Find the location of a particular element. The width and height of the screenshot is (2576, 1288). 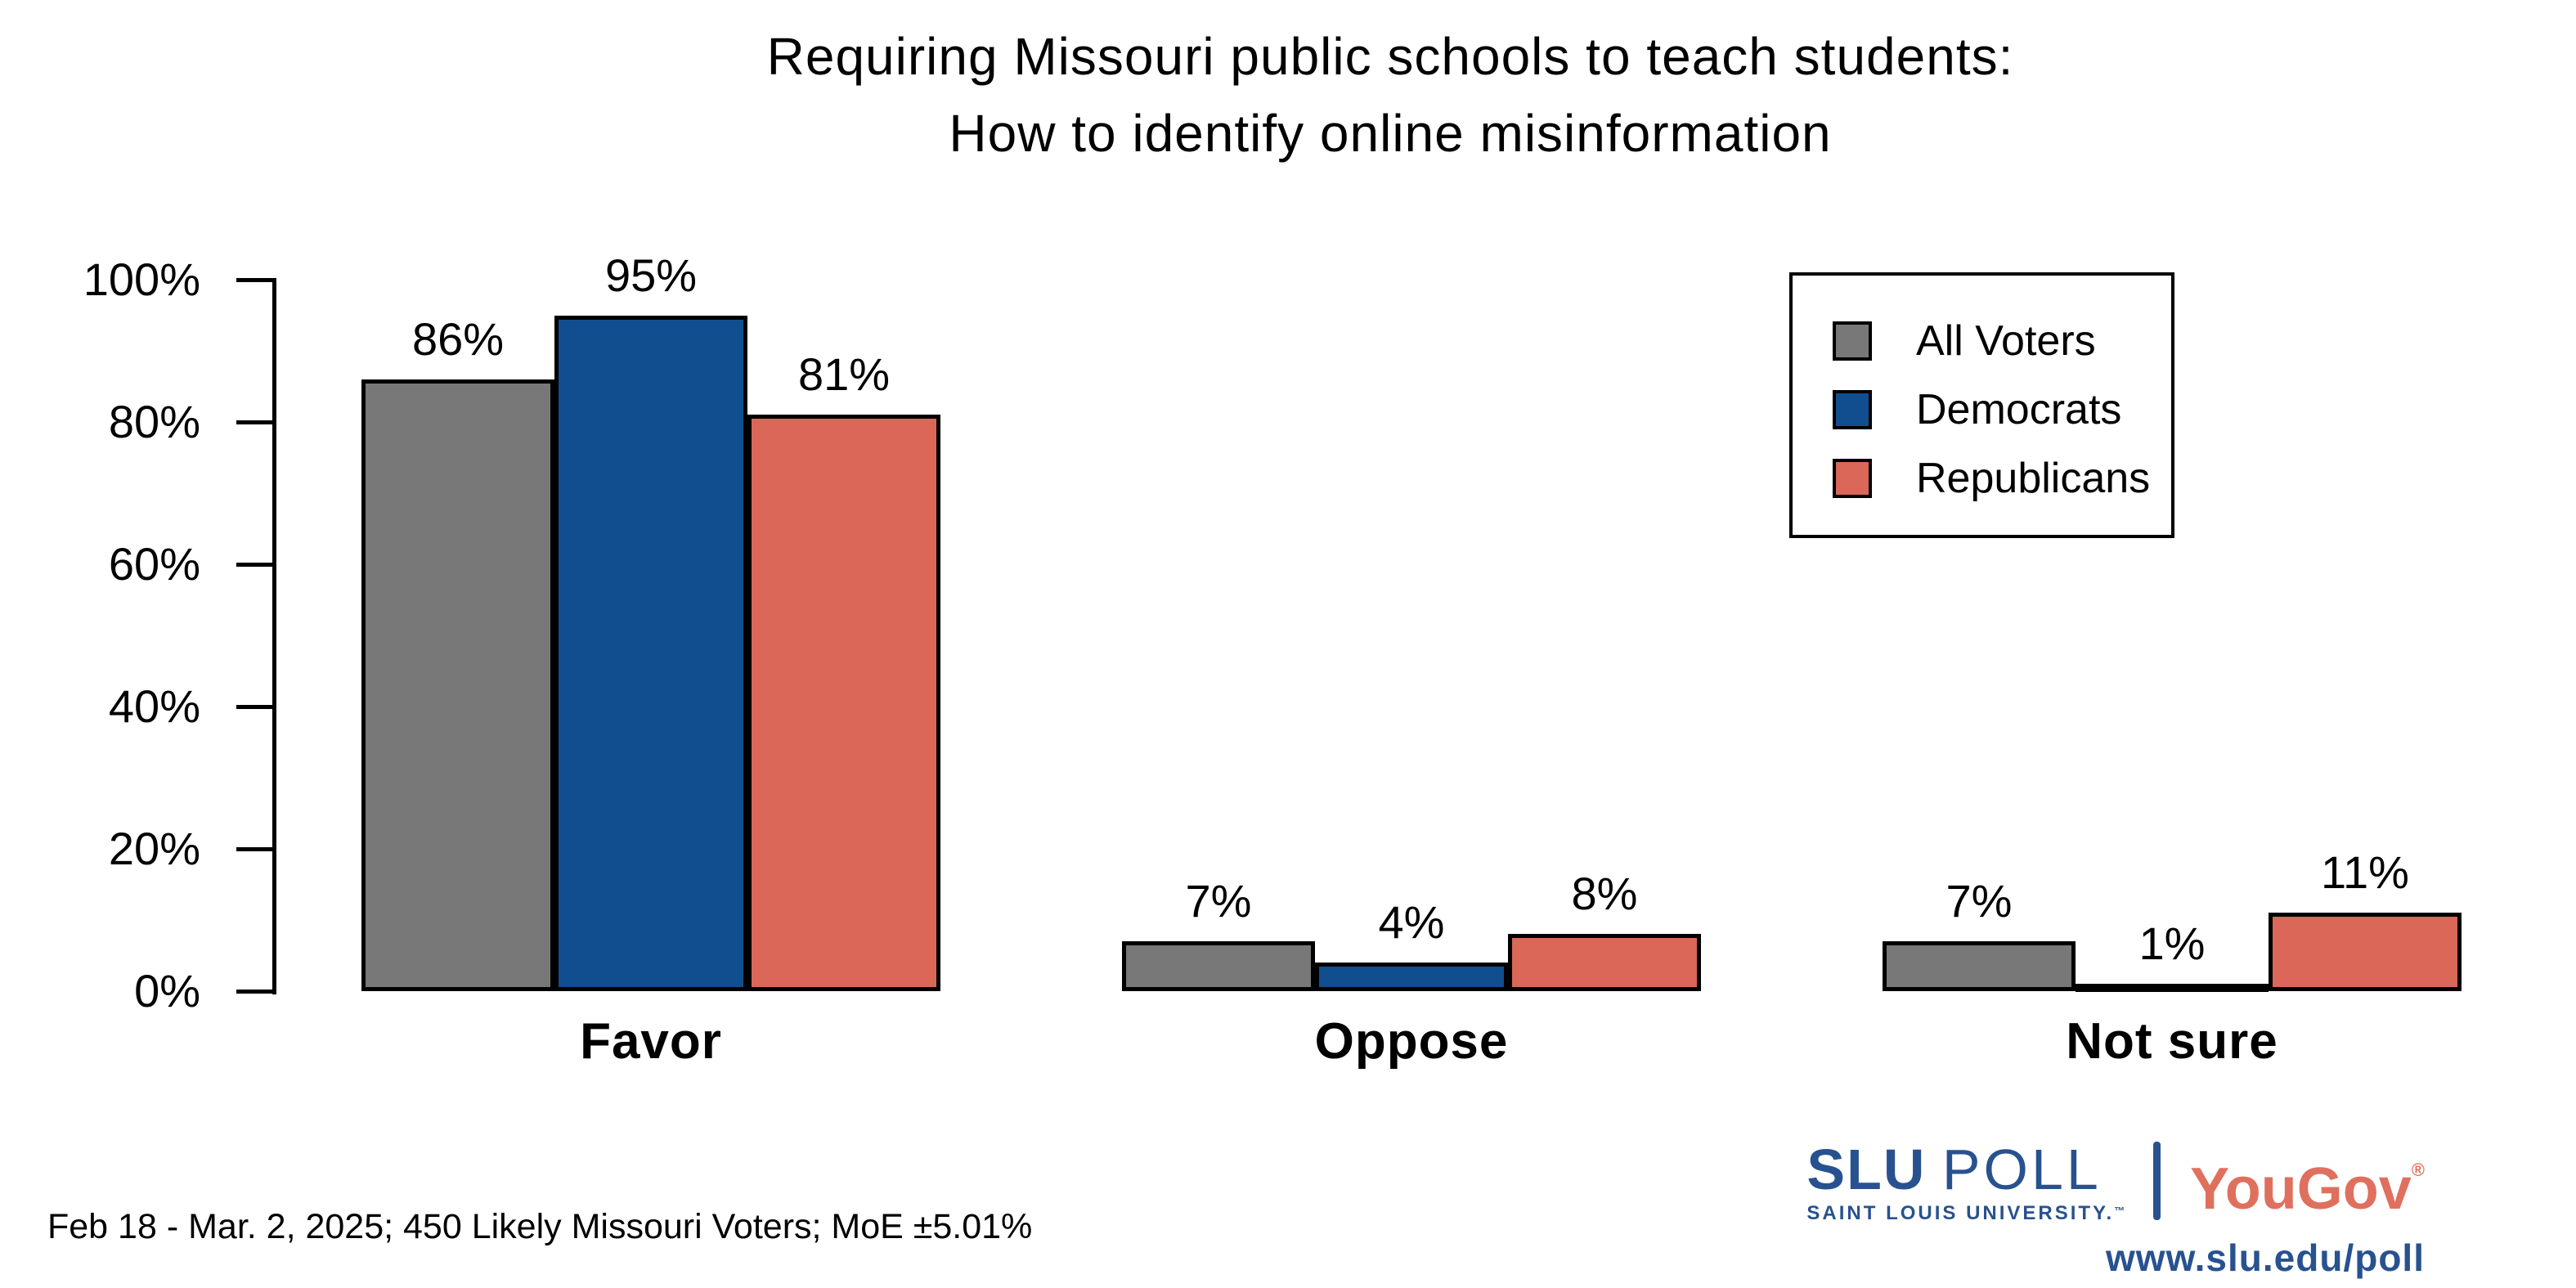

slu-wordmark-text: SLU is located at coordinates (1867, 1170).